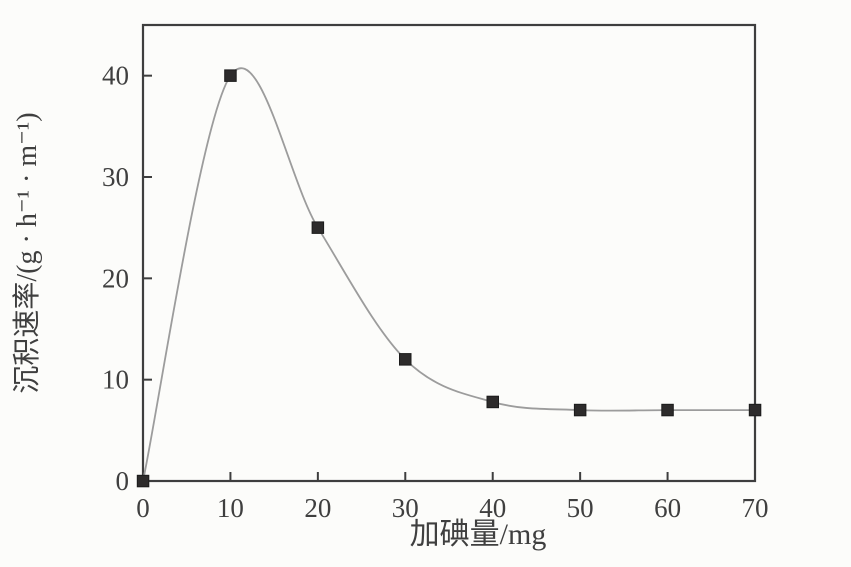  What do you see at coordinates (478, 534) in the screenshot?
I see `x-axis-label: 加碘量/mg` at bounding box center [478, 534].